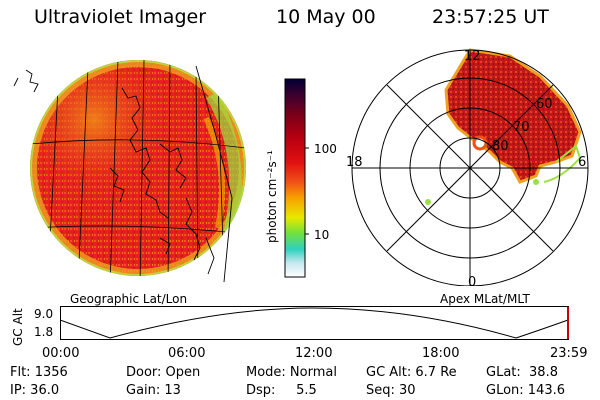 The image size is (600, 400). What do you see at coordinates (526, 390) in the screenshot?
I see `status-glon: GLon: 143.6` at bounding box center [526, 390].